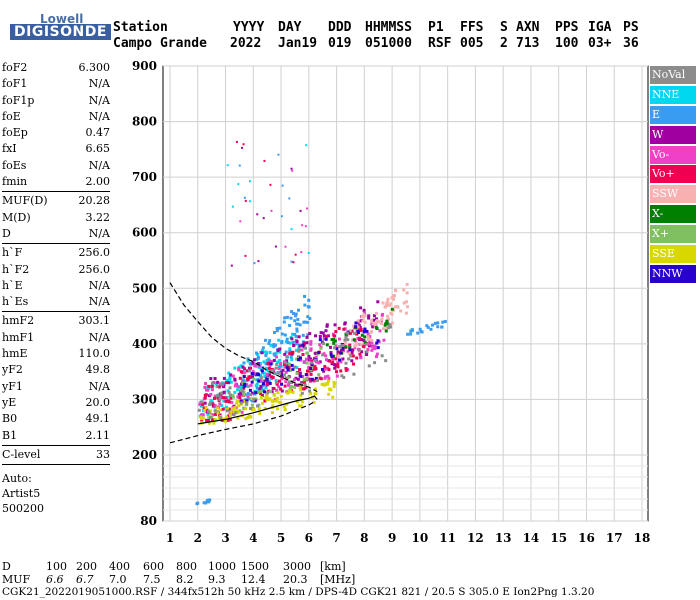 Image resolution: width=700 pixels, height=600 pixels. What do you see at coordinates (56, 566) in the screenshot?
I see `d-value: 100` at bounding box center [56, 566].